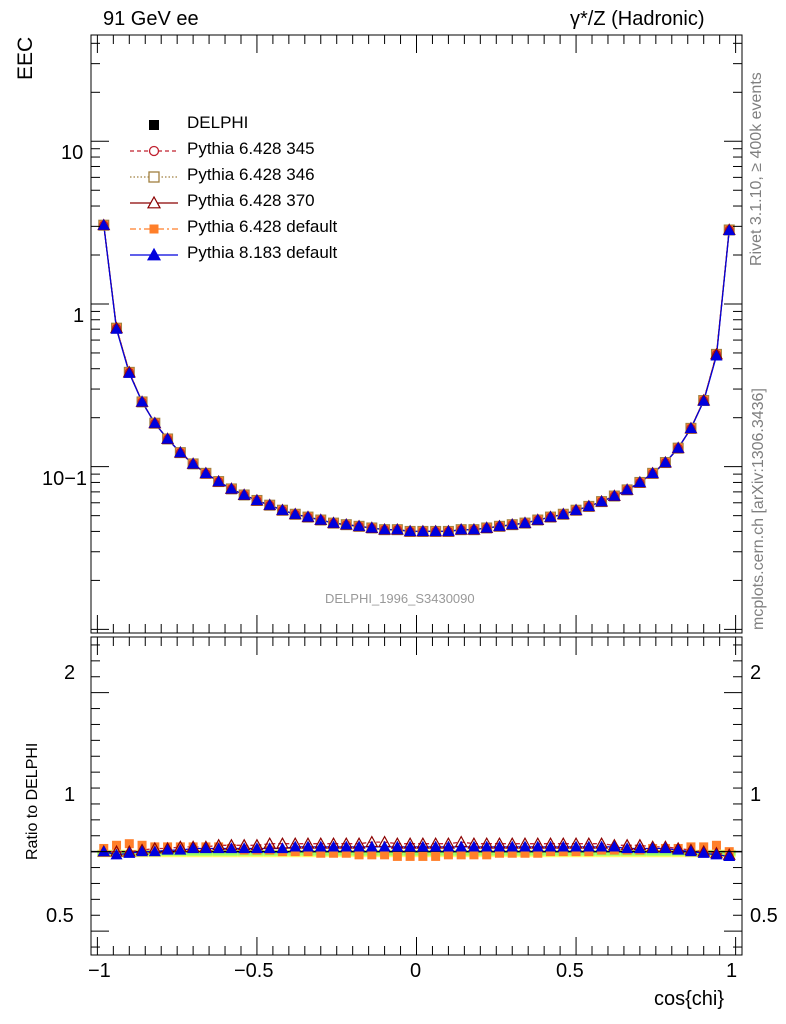 This screenshot has height=1024, width=786. What do you see at coordinates (32, 801) in the screenshot?
I see `y-axis-label-bottom: Ratio to DELPHI` at bounding box center [32, 801].